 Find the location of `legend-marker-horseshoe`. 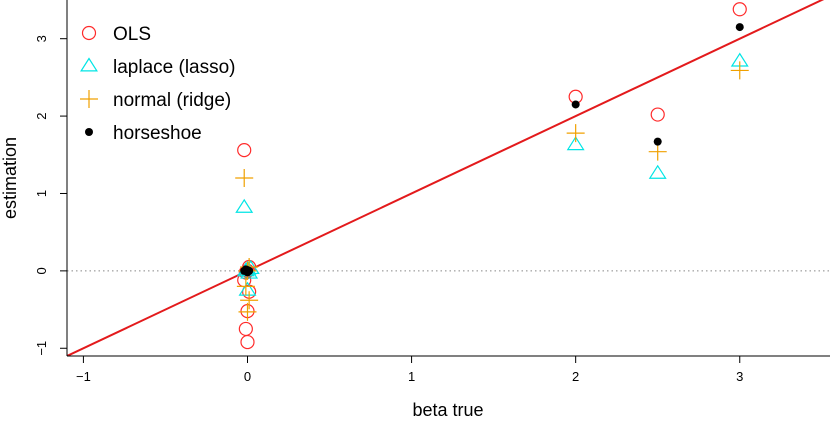

legend-marker-horseshoe is located at coordinates (89, 132).